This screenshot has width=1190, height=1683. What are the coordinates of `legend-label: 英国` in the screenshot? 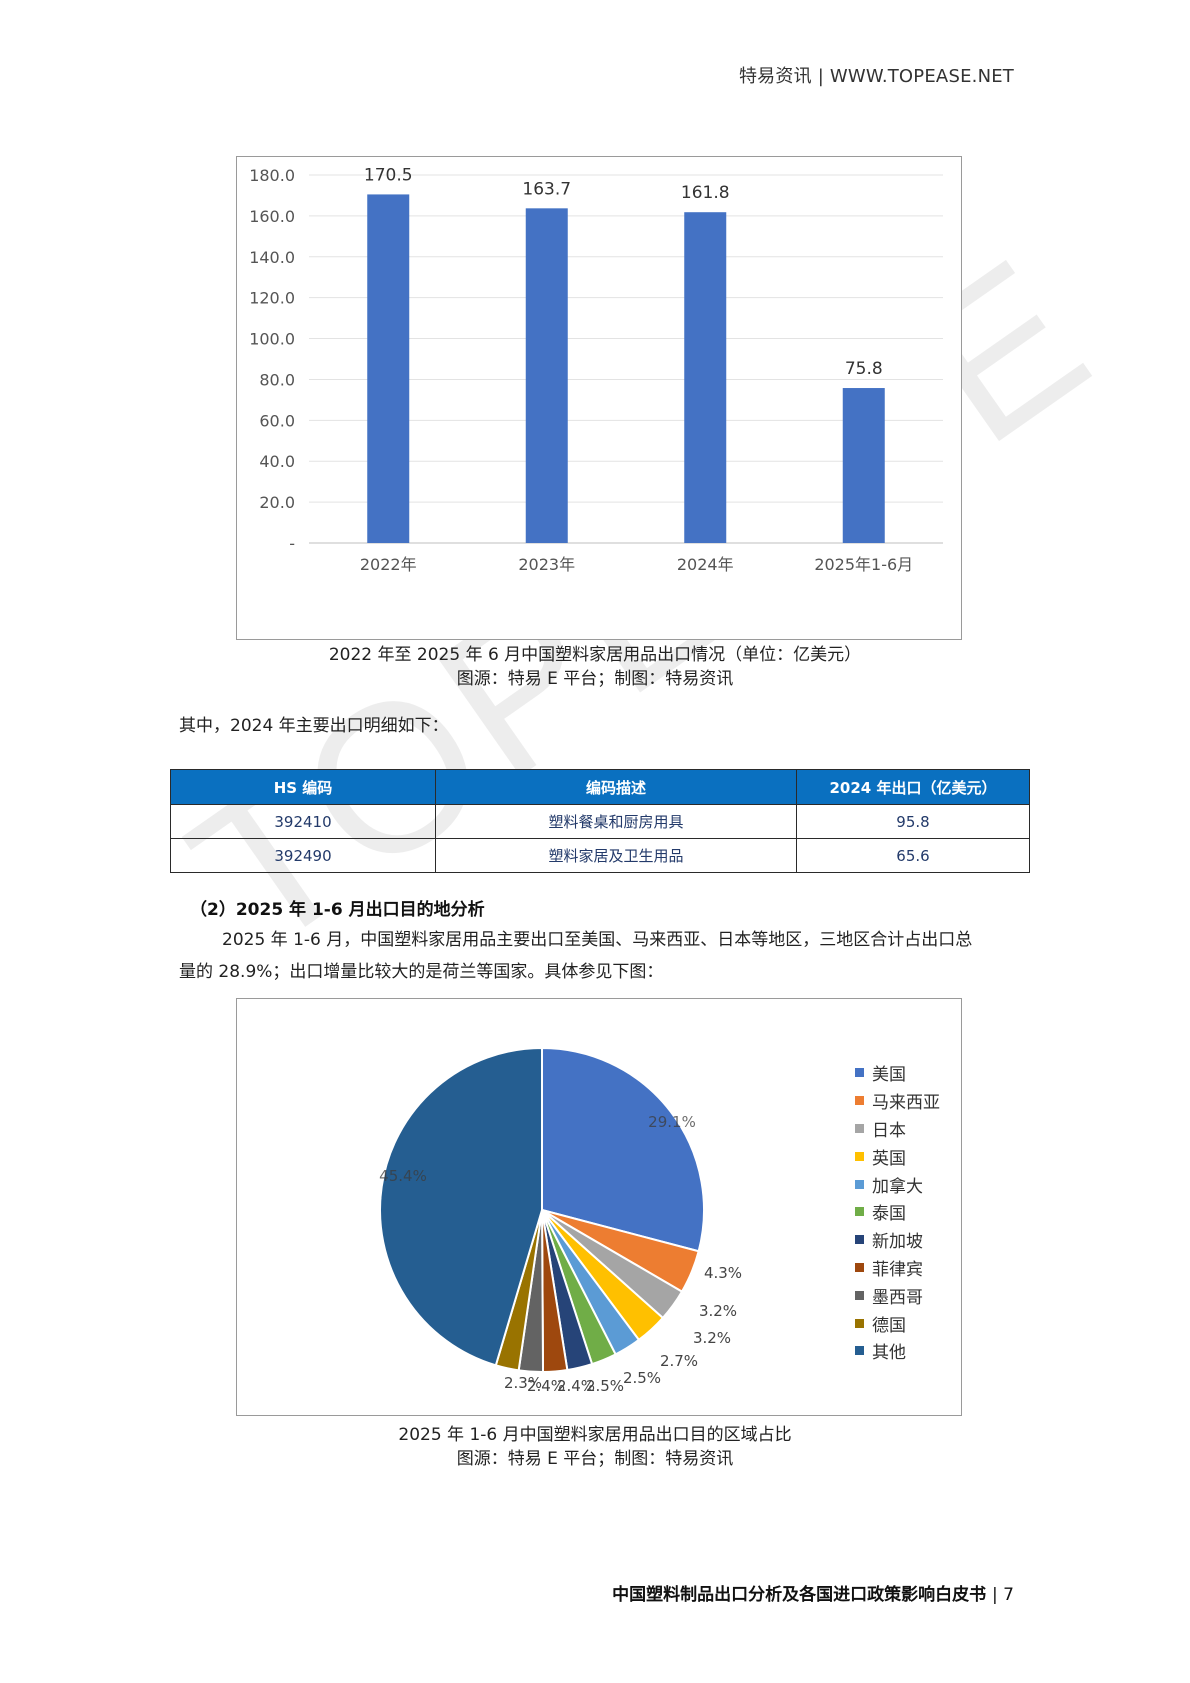 It's located at (889, 1158).